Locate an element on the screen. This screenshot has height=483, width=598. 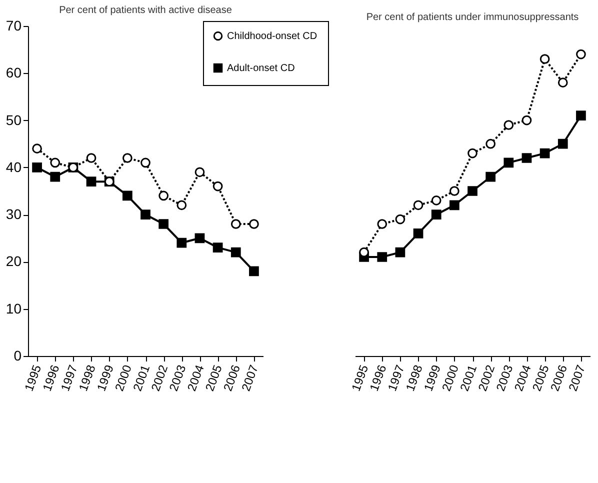
y-tick-label: 0 is located at coordinates (18, 356).